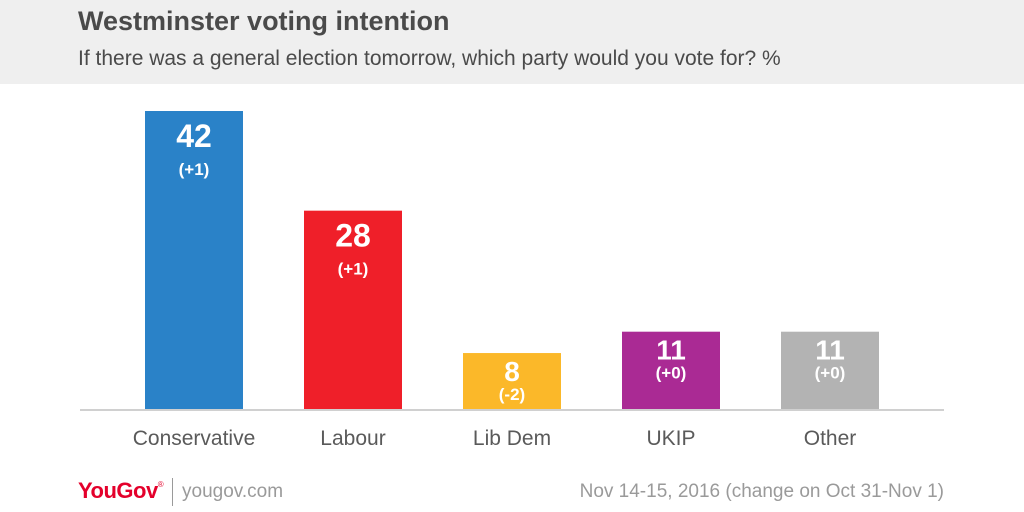 The width and height of the screenshot is (1024, 512). What do you see at coordinates (353, 269) in the screenshot?
I see `change-label-labour: (+1)` at bounding box center [353, 269].